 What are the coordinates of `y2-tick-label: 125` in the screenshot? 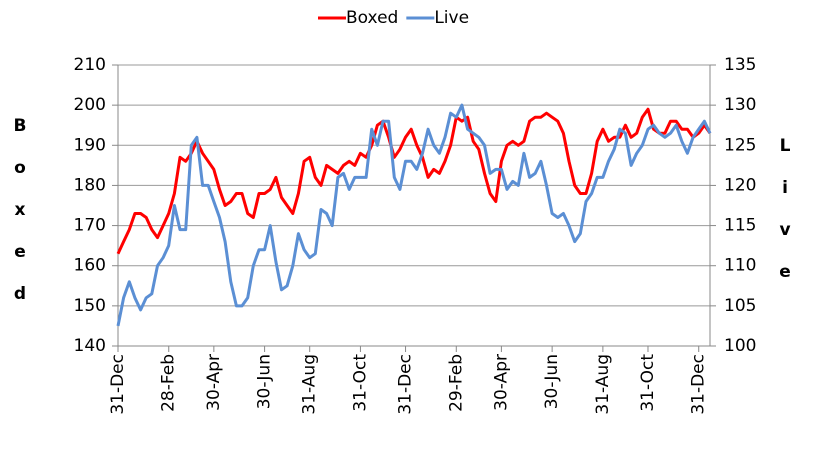 It's located at (740, 145).